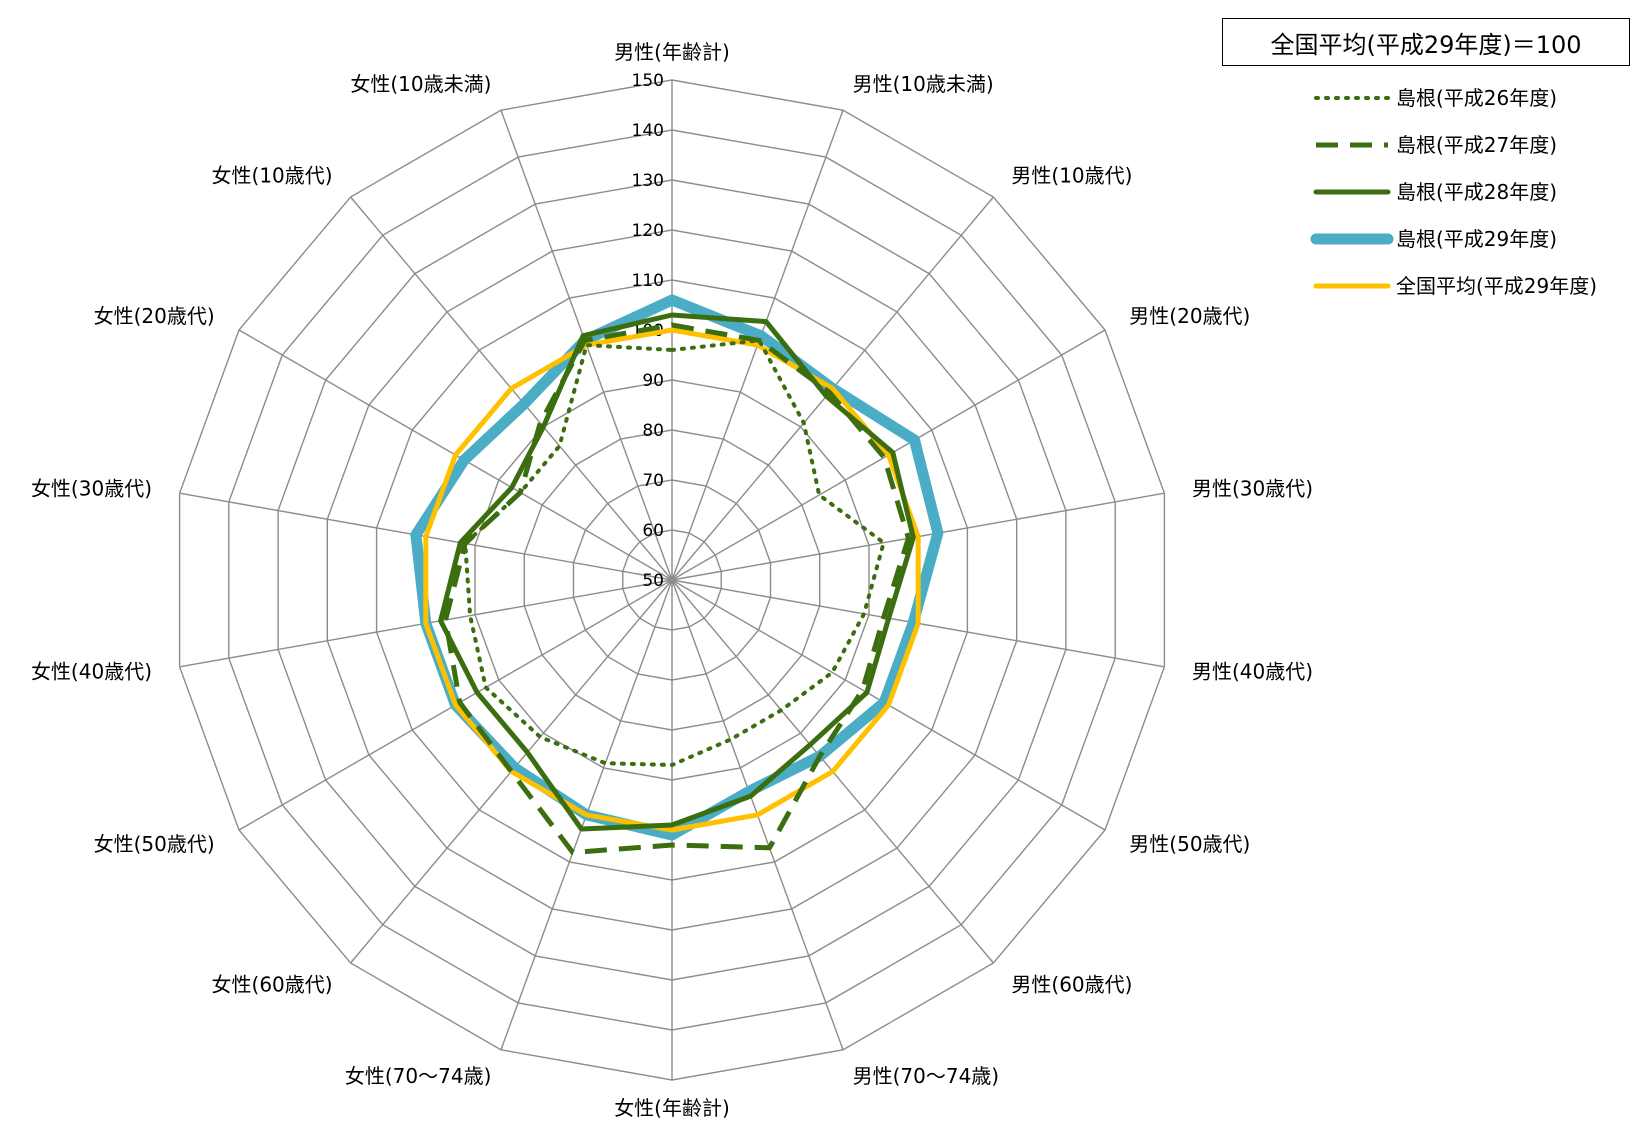 This screenshot has height=1132, width=1633. Describe the element at coordinates (1071, 985) in the screenshot. I see `category-label: 男性(60歳代)` at that location.